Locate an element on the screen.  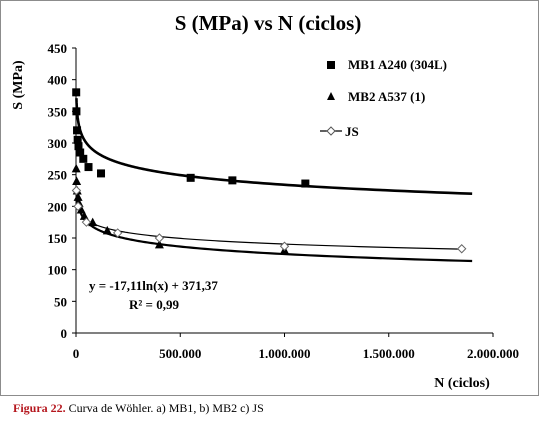
y-tick-label: 100 is located at coordinates (58, 270).